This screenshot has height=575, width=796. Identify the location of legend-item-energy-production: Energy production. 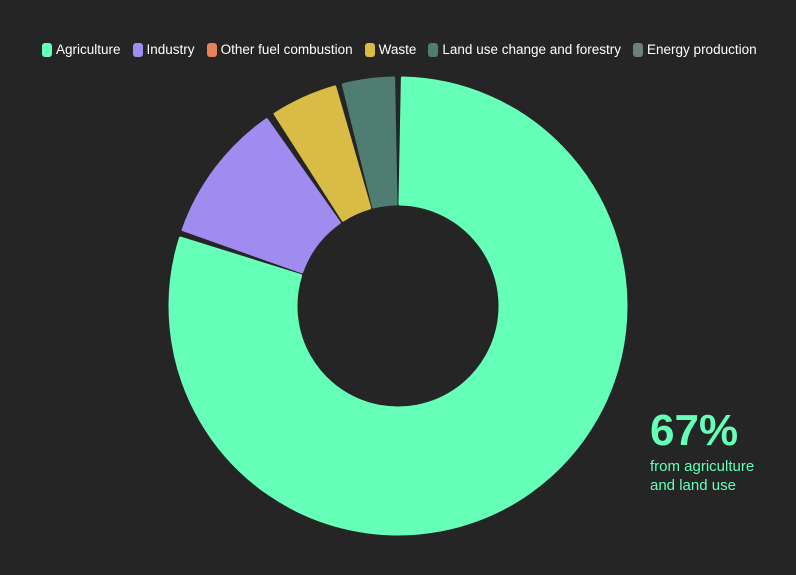
(695, 49).